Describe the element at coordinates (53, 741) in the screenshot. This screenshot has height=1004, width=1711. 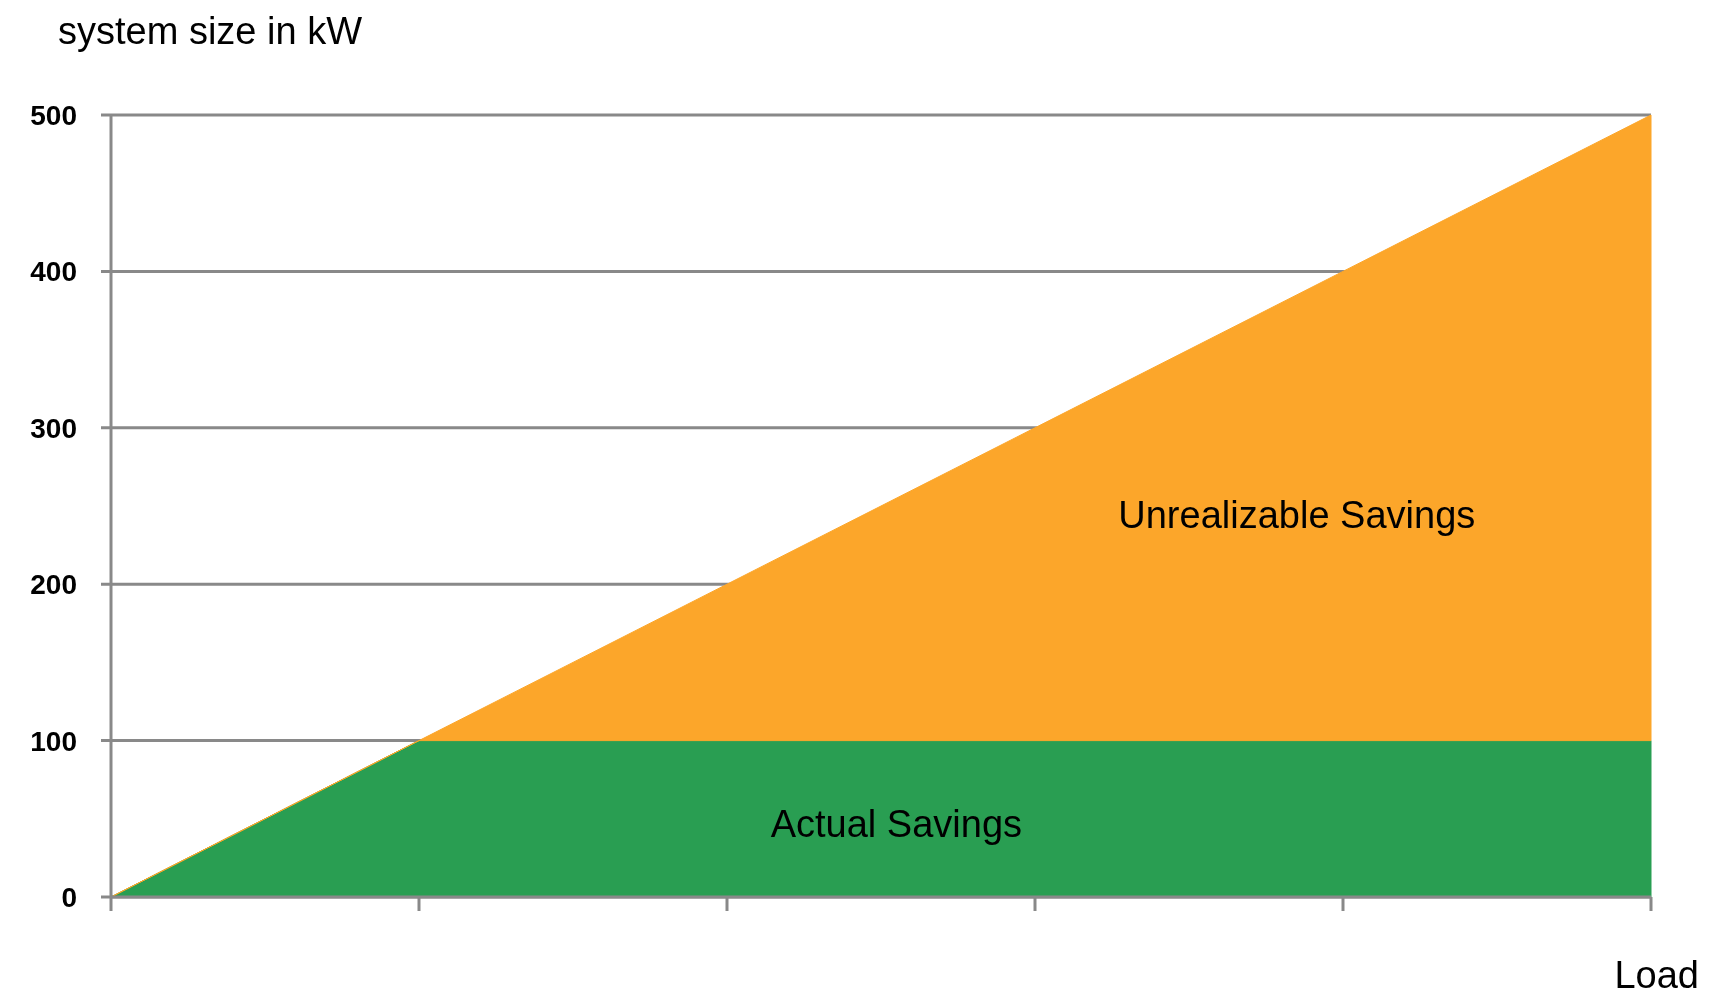
I see `y-tick-label: 100` at that location.